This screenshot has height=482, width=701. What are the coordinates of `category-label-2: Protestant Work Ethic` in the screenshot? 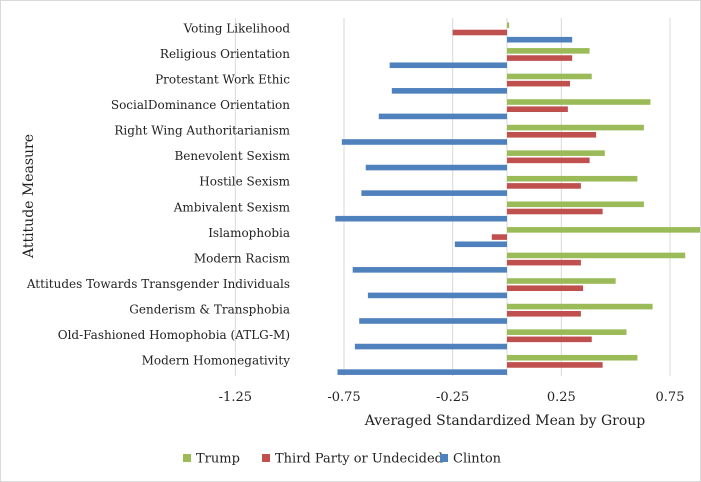 It's located at (222, 79).